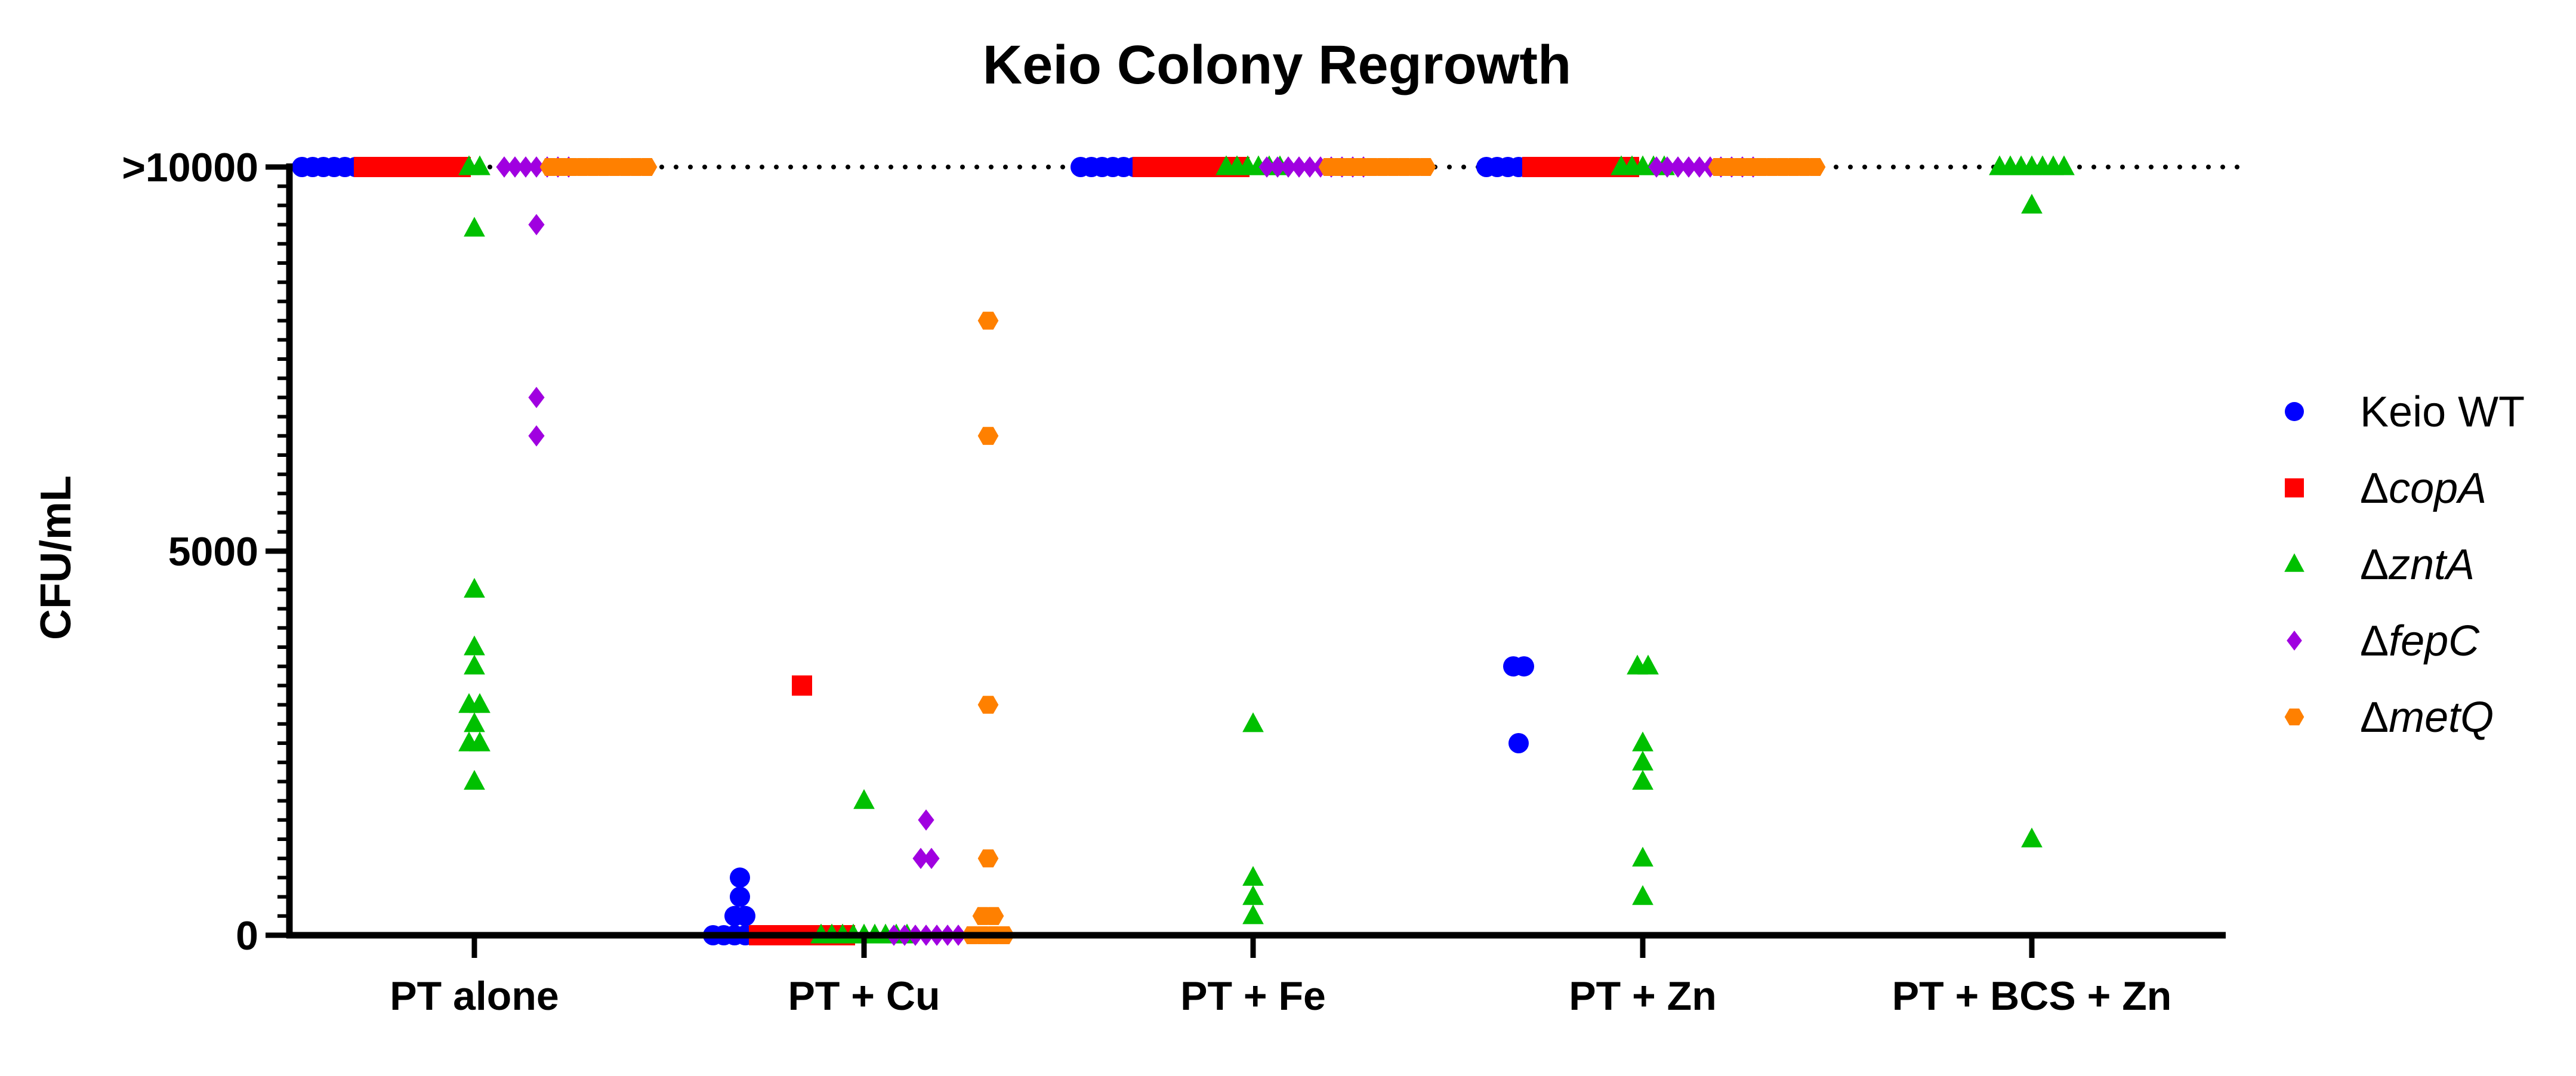 The image size is (2576, 1076). I want to click on legend-item: ΔfepC, so click(2384, 641).